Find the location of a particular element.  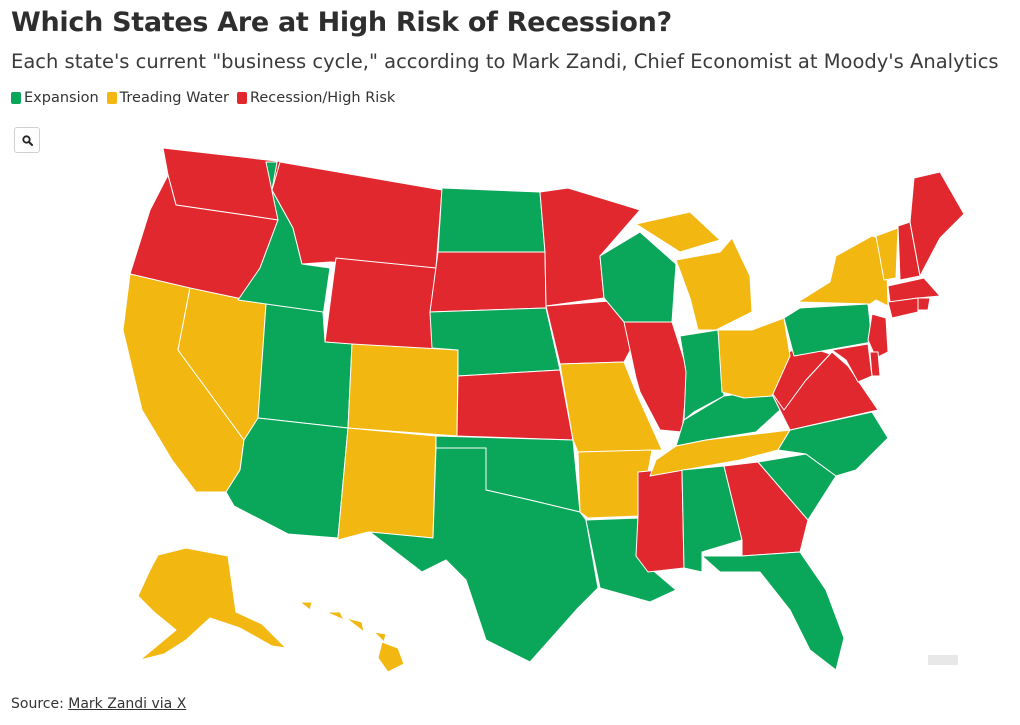

source-line: Source: Mark Zandi via X is located at coordinates (98, 704).